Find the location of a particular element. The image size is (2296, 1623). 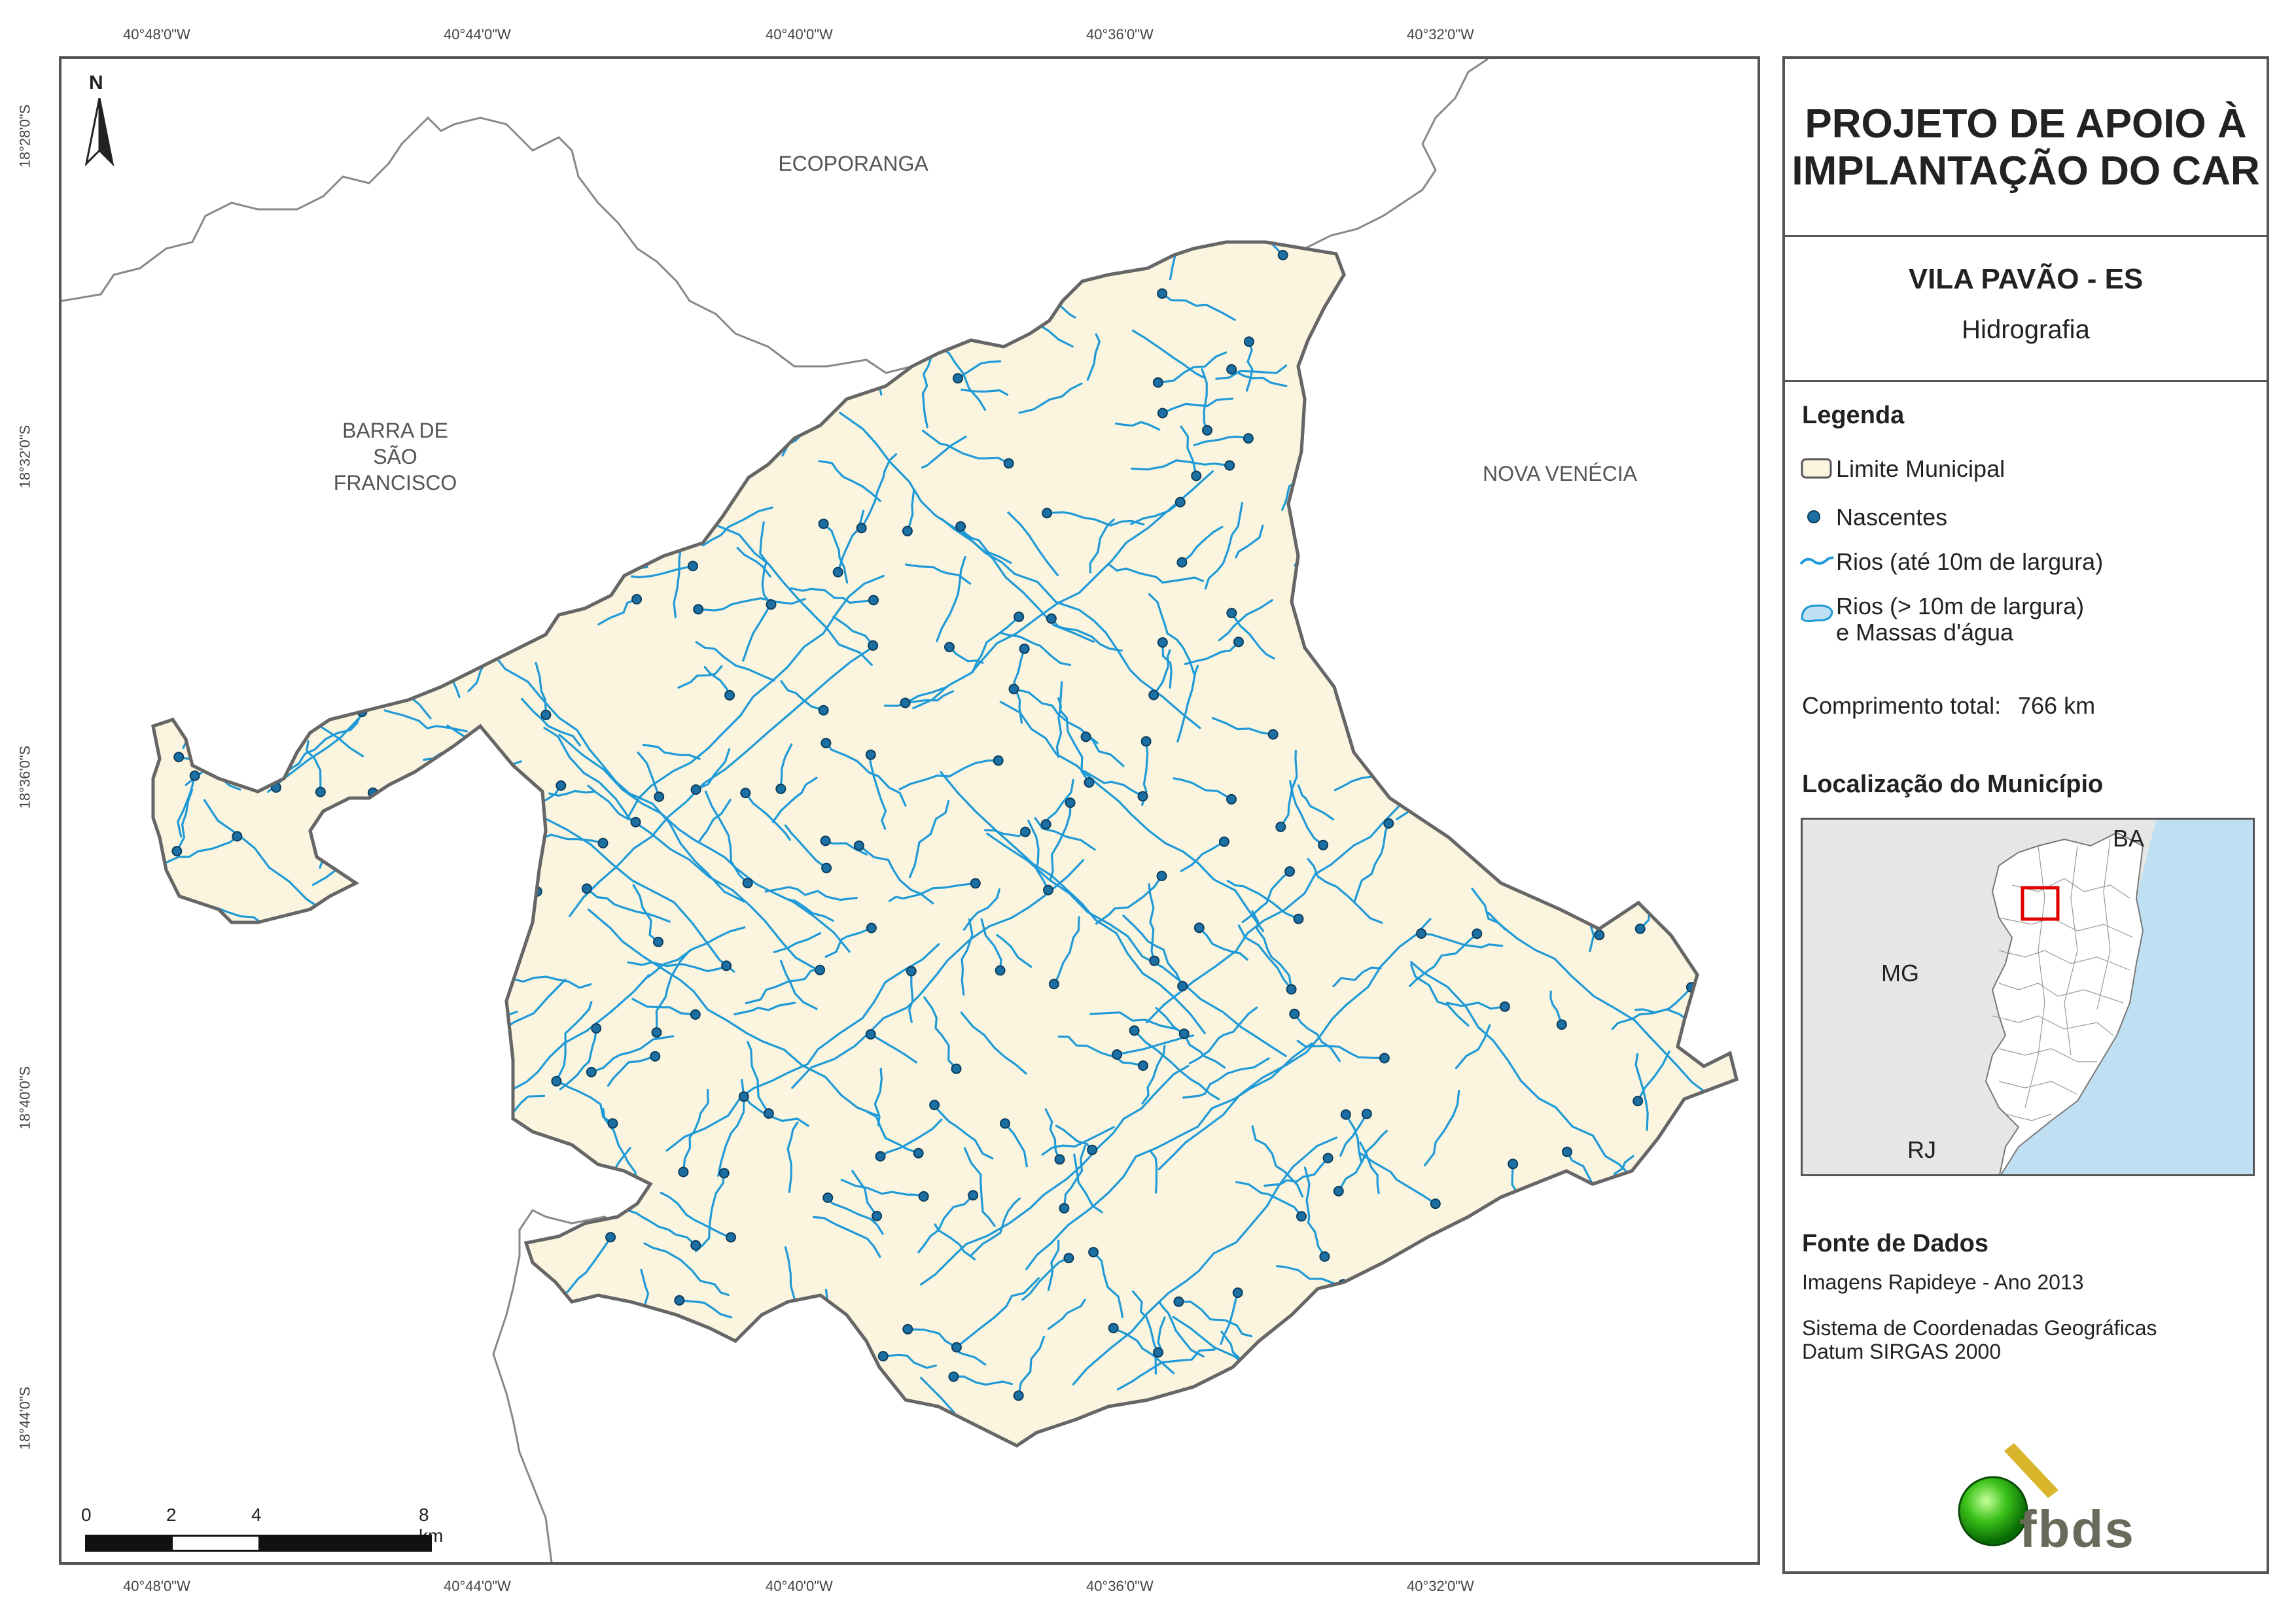

neighbor-label-barra-line1: BARRA DE is located at coordinates (395, 431).